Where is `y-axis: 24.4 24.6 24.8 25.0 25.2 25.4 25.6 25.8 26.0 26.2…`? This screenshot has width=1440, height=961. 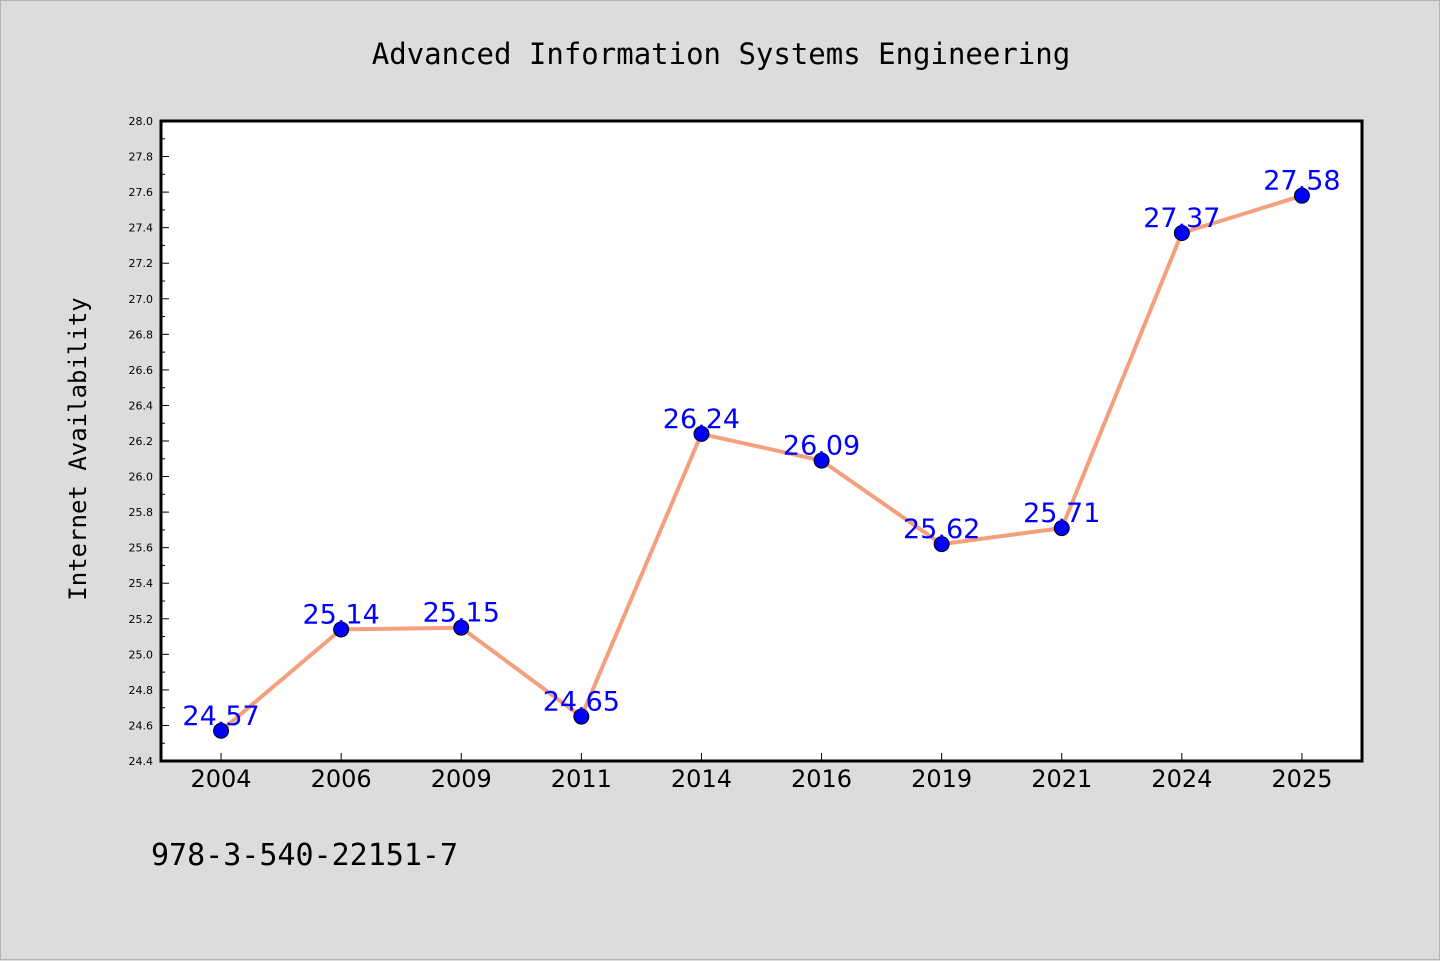
y-axis: 24.4 24.6 24.8 25.0 25.2 25.4 25.6 25.8 26.0 26.2… is located at coordinates (149, 441).